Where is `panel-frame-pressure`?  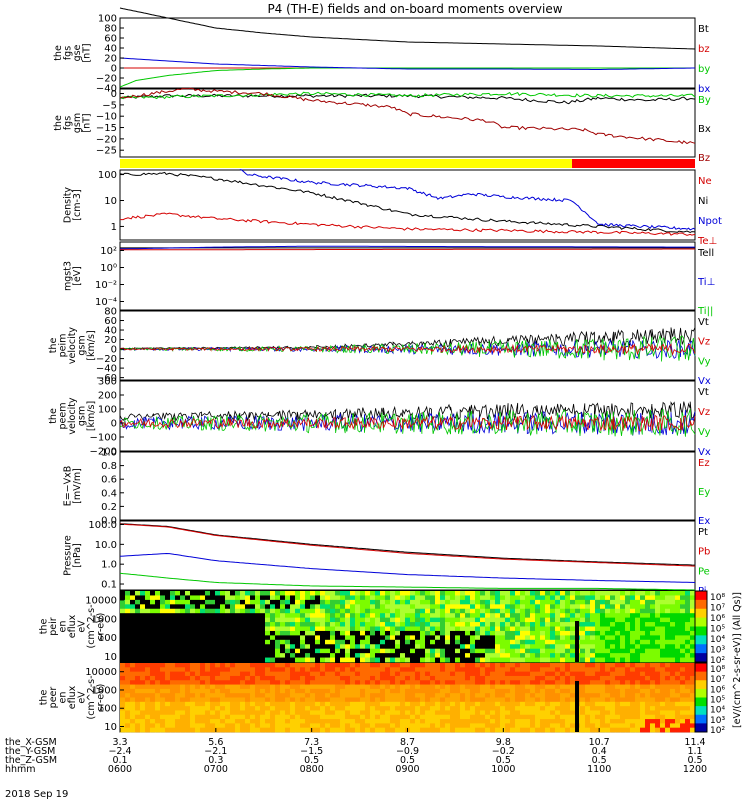 panel-frame-pressure is located at coordinates (407, 555).